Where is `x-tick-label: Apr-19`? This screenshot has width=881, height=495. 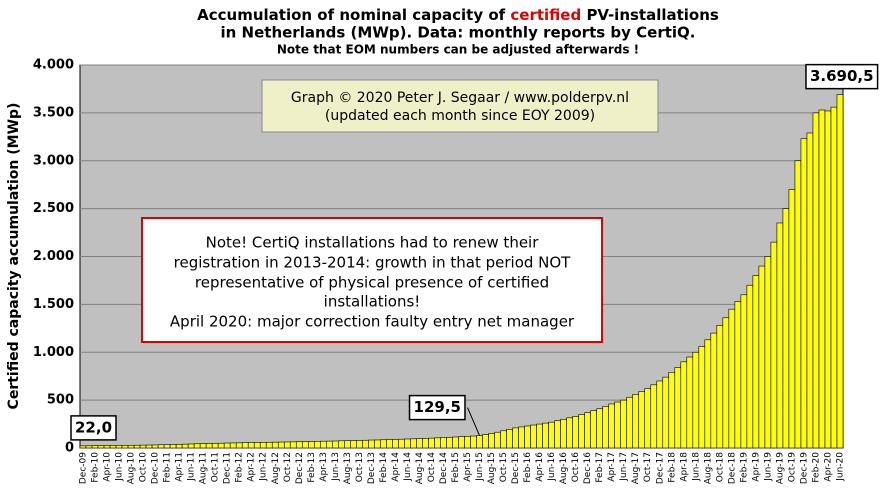
x-tick-label: Apr-19 is located at coordinates (756, 467).